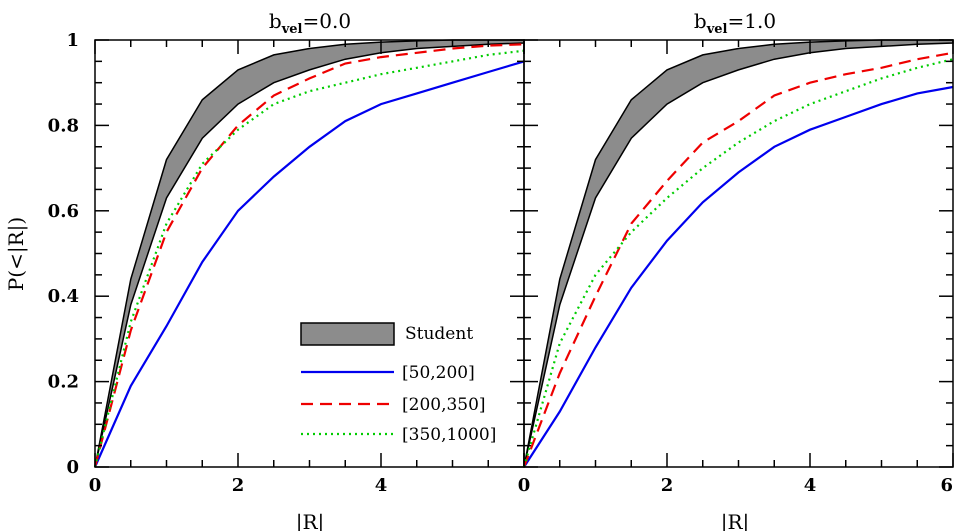 This screenshot has width=956, height=531. I want to click on legend-label-series-2: [350,1000], so click(449, 435).